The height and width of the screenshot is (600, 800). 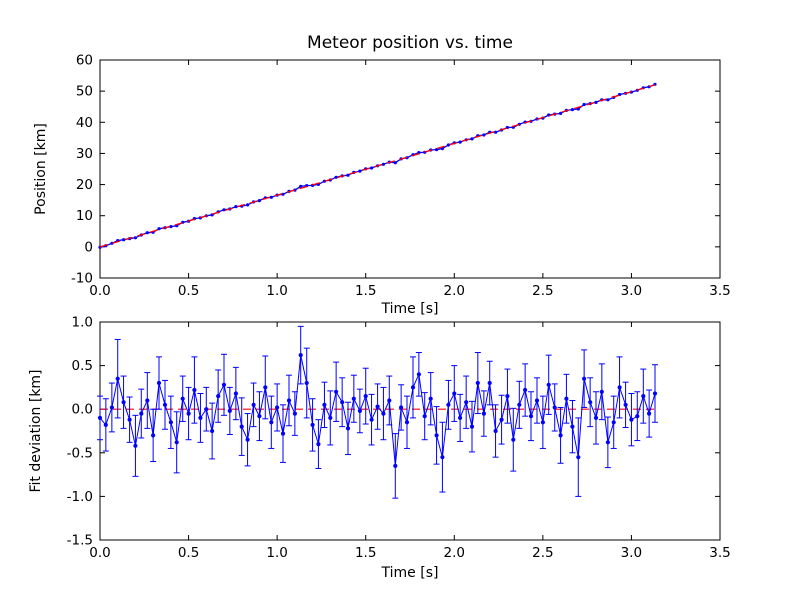 What do you see at coordinates (276, 553) in the screenshot?
I see `bottom-x-tick-label: 1.0` at bounding box center [276, 553].